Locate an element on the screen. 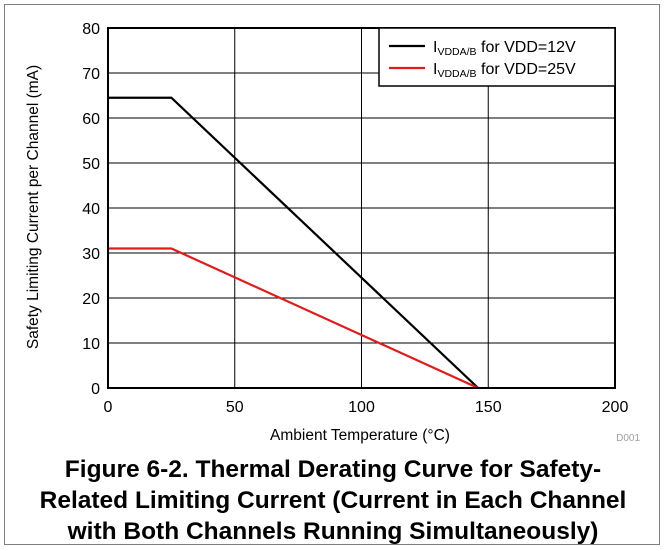  y-tick-label: 20 is located at coordinates (91, 299).